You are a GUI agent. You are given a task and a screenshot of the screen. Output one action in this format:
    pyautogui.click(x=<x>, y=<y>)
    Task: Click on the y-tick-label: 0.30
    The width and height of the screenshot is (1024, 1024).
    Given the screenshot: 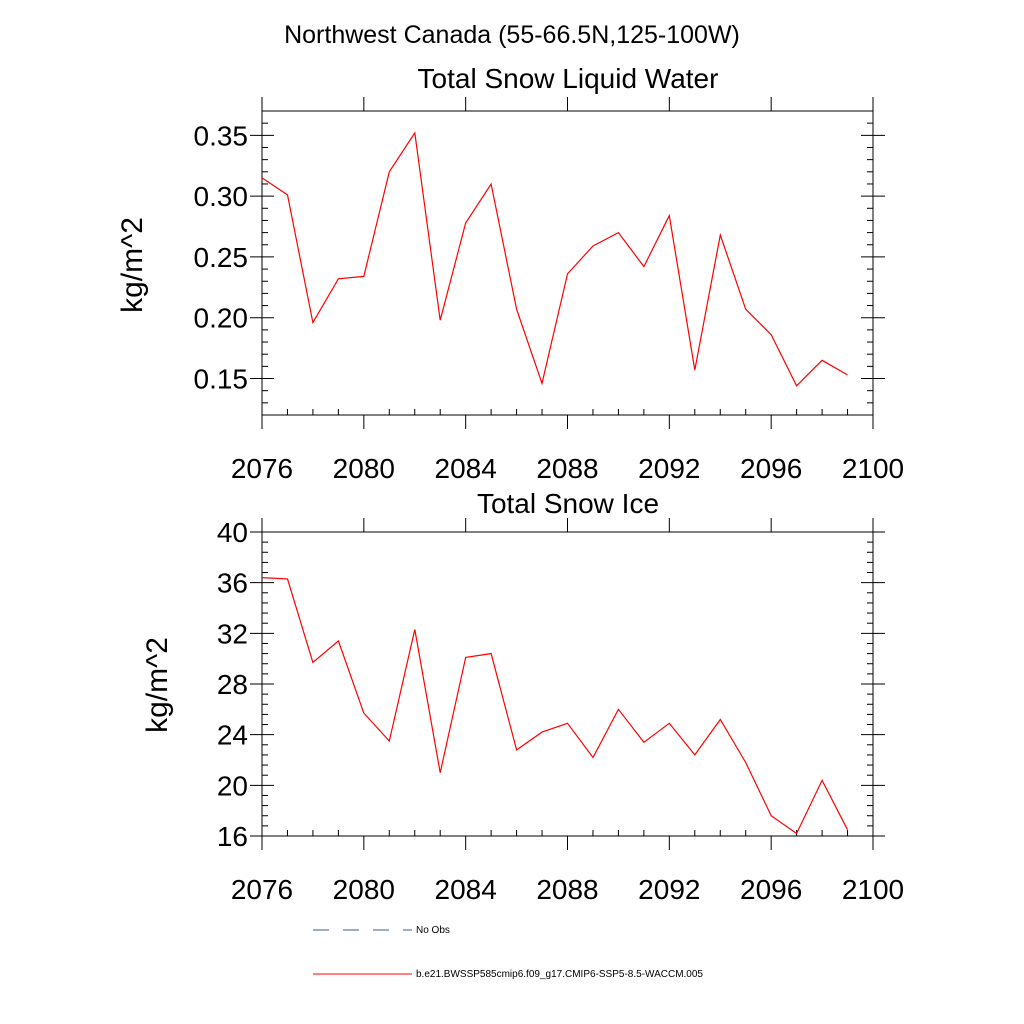 What is the action you would take?
    pyautogui.click(x=221, y=196)
    